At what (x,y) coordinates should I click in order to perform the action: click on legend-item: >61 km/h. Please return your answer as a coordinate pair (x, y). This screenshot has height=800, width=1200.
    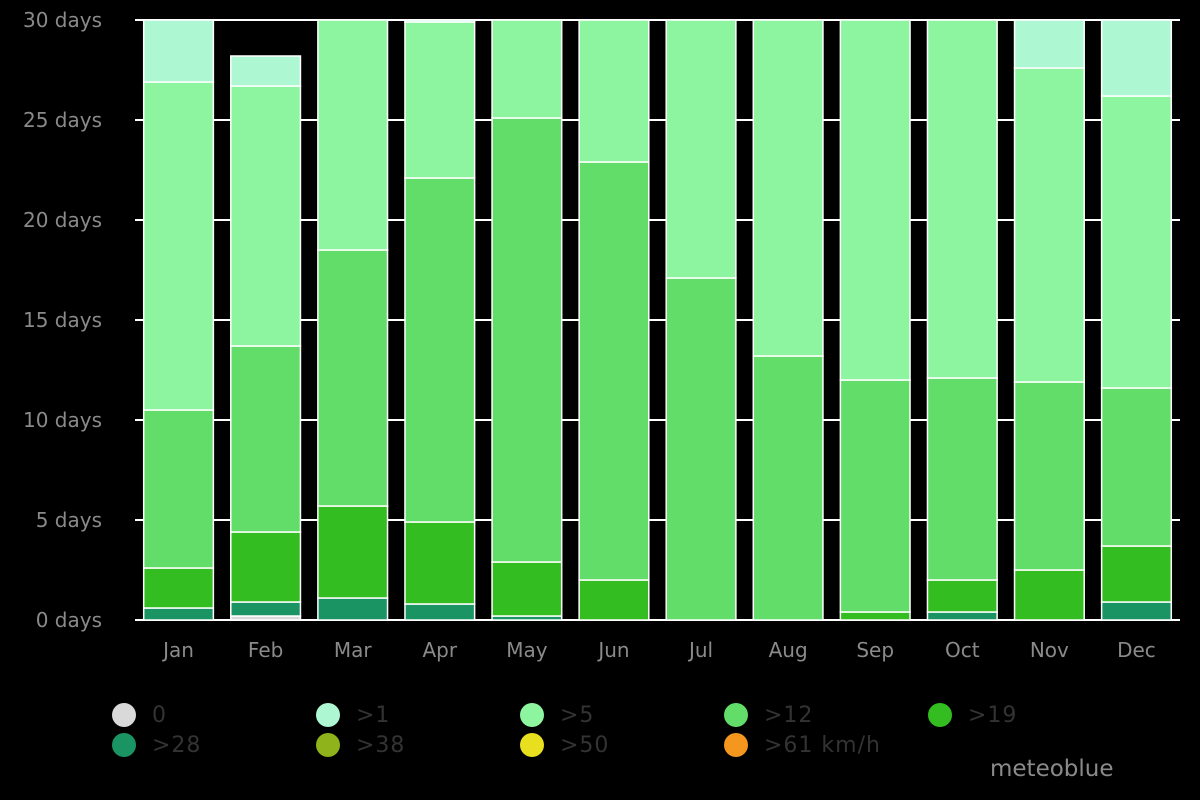
    Looking at the image, I should click on (802, 745).